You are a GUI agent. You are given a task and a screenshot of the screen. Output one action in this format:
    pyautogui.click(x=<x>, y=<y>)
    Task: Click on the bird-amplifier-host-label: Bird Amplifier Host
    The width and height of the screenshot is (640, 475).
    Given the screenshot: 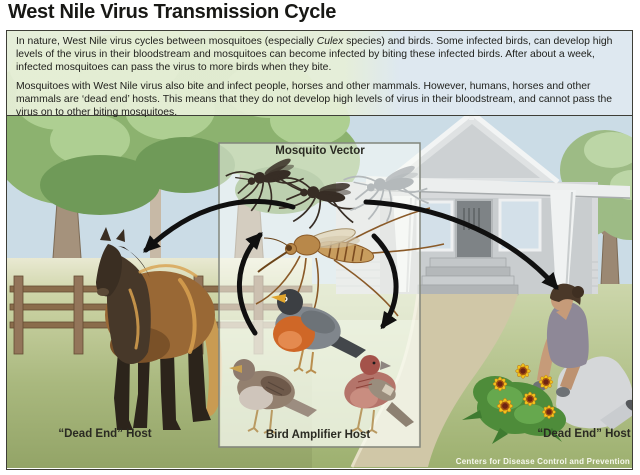 What is the action you would take?
    pyautogui.click(x=318, y=435)
    